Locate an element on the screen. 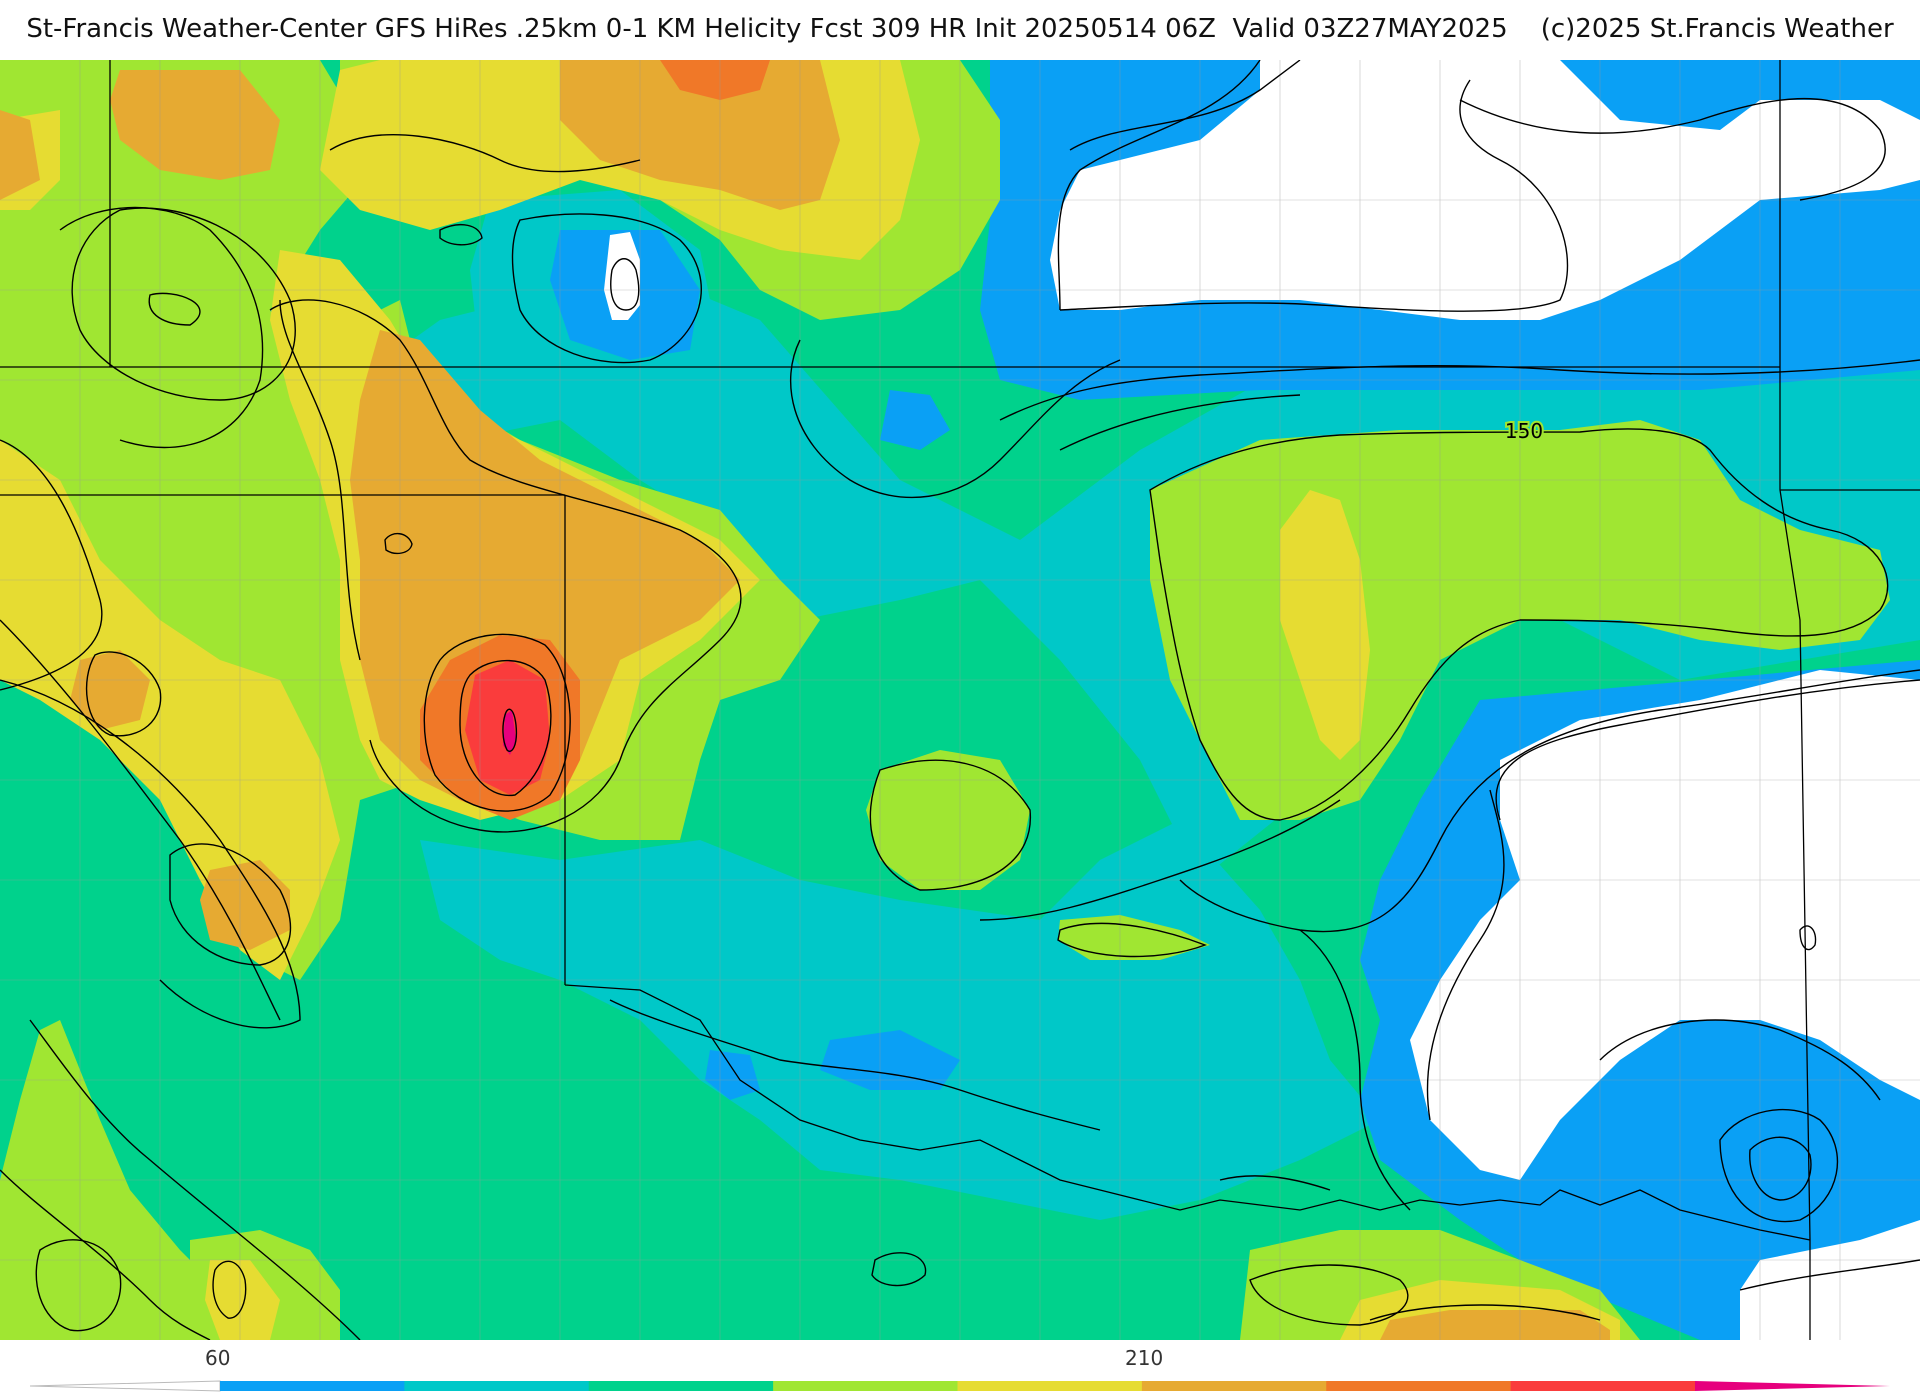 Image resolution: width=1920 pixels, height=1400 pixels. fill-white-southeast is located at coordinates (1830, 1280).